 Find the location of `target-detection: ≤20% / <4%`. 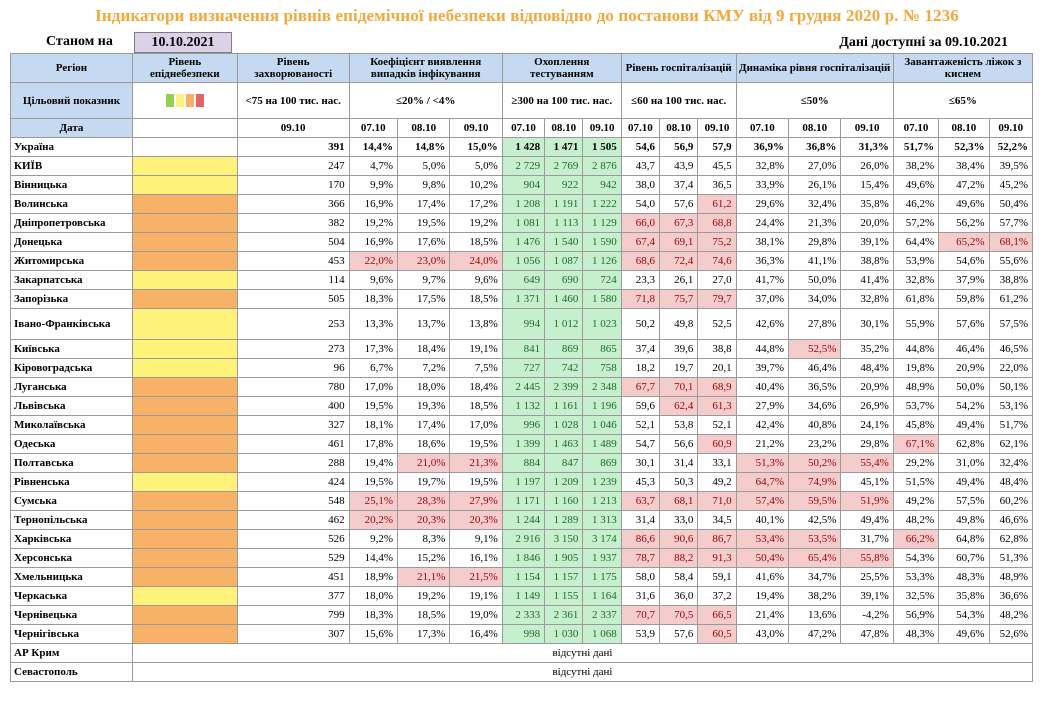

target-detection: ≤20% / <4% is located at coordinates (425, 100).